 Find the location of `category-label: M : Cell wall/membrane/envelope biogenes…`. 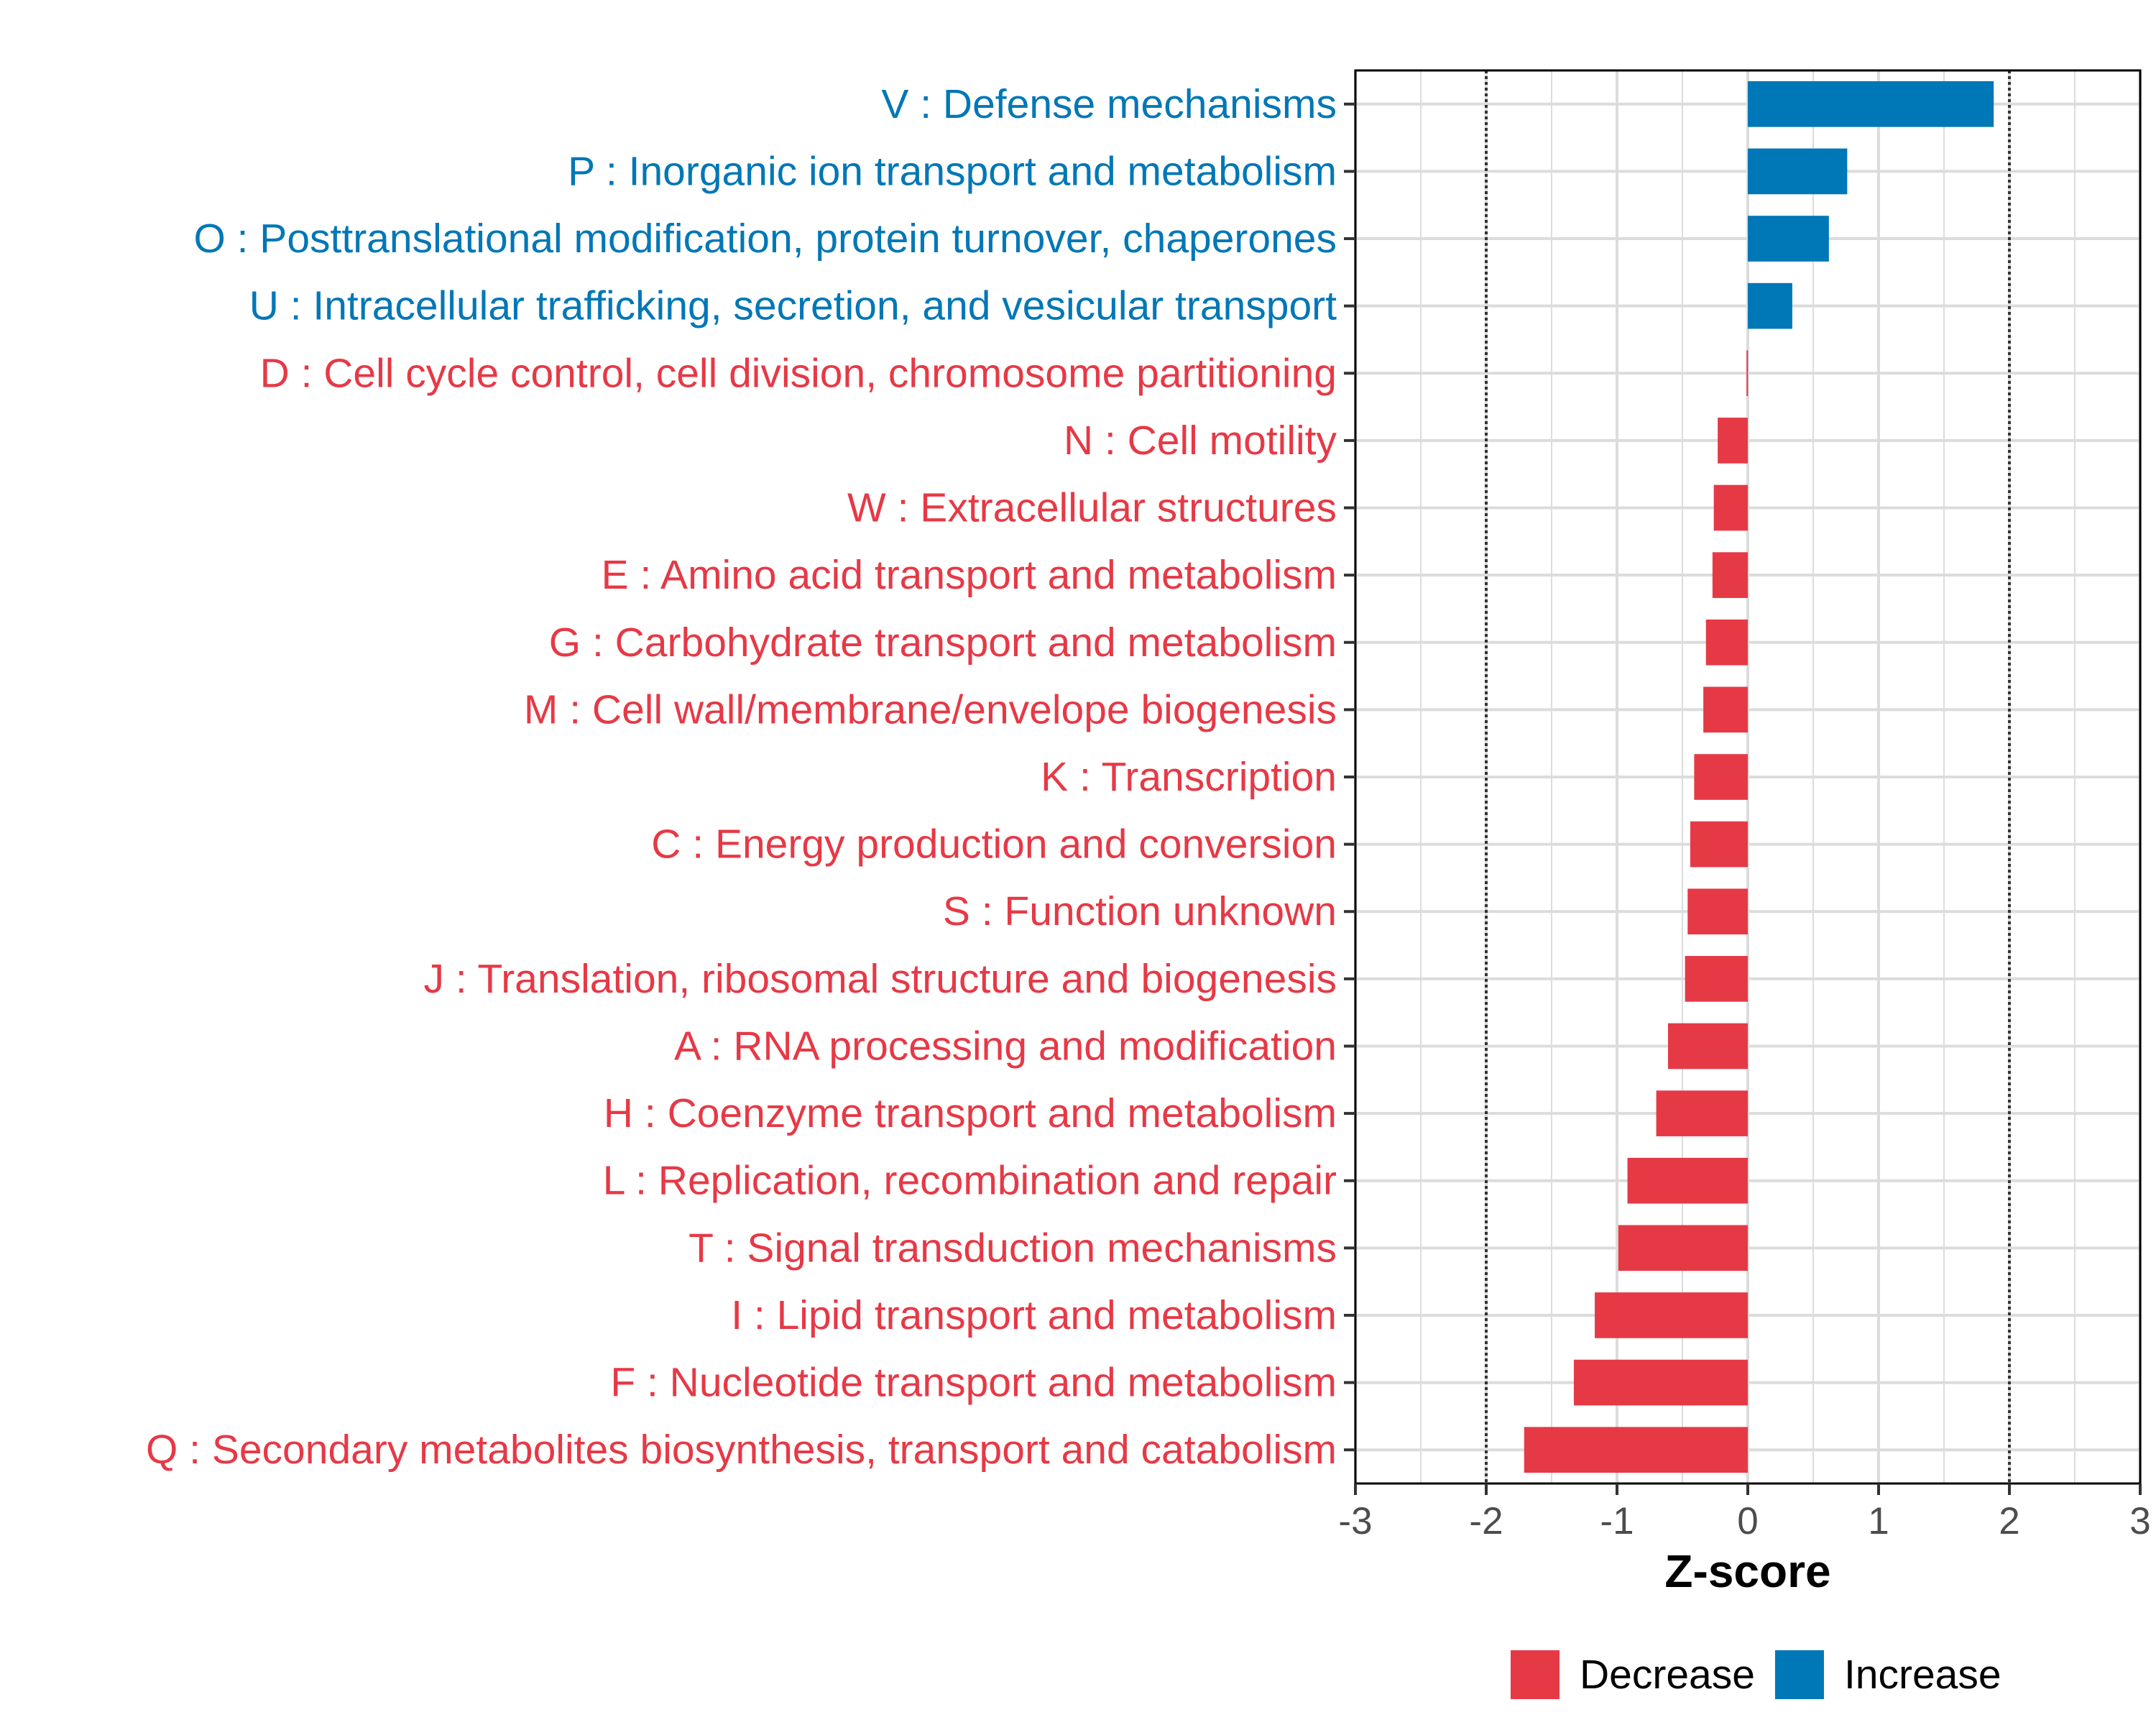

category-label: M : Cell wall/membrane/envelope biogenes… is located at coordinates (931, 709).